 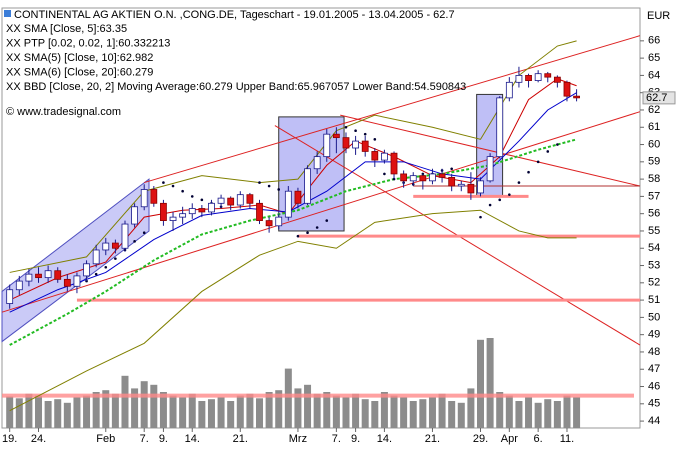 I want to click on y-tick-label: 55, so click(x=654, y=231).